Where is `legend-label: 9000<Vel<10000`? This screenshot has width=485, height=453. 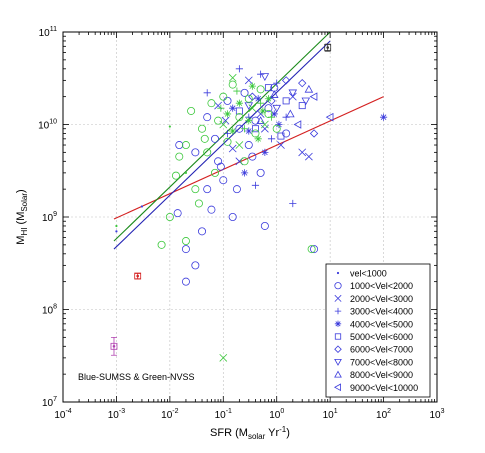 legend-label: 9000<Vel<10000 is located at coordinates (384, 388).